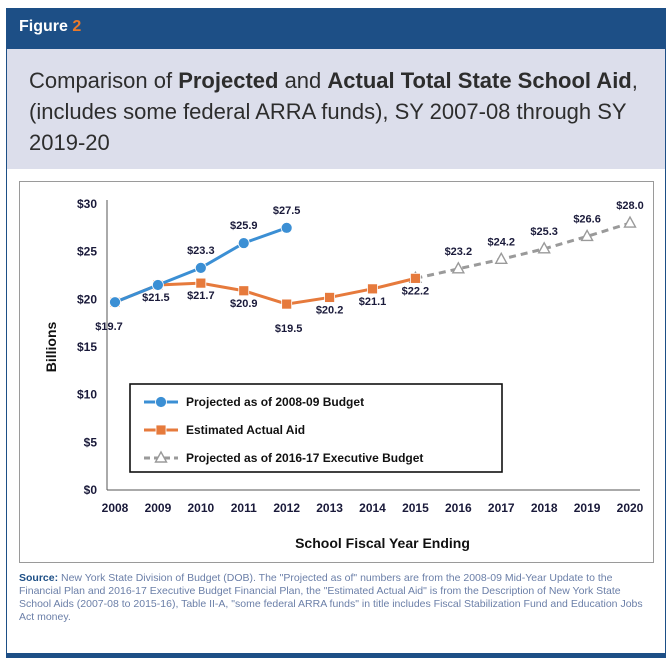 The width and height of the screenshot is (671, 663). I want to click on data-label: $23.2, so click(459, 252).